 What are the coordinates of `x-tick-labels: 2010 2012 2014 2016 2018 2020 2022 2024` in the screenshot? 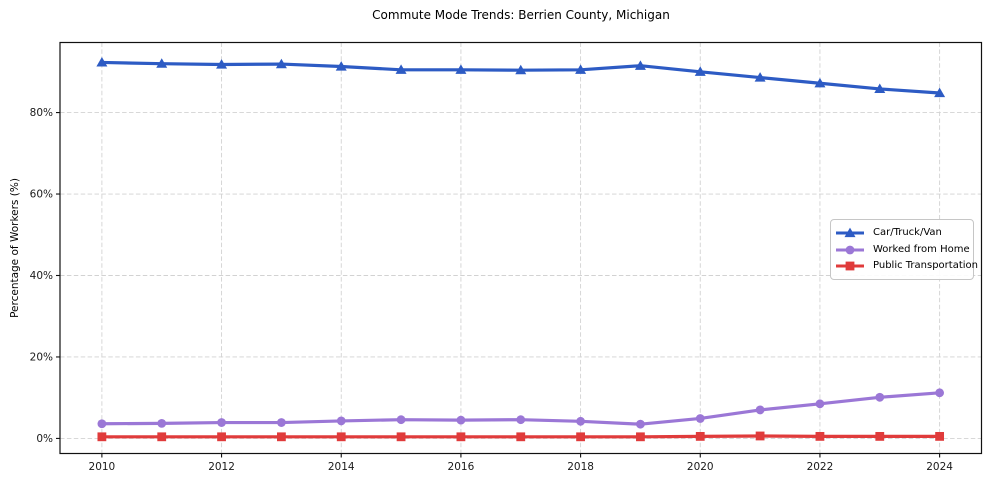 It's located at (521, 467).